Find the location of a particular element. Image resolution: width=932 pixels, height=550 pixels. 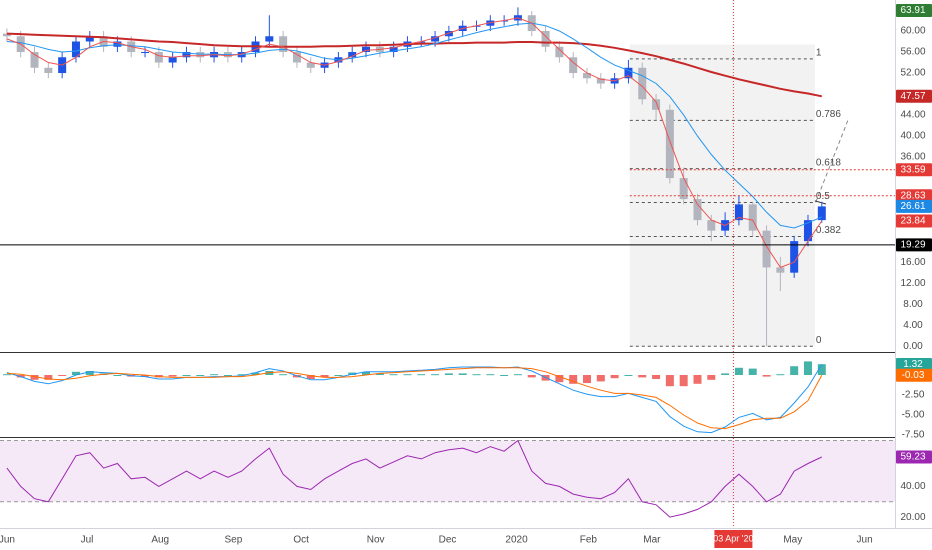

macd-line is located at coordinates (414, 399).